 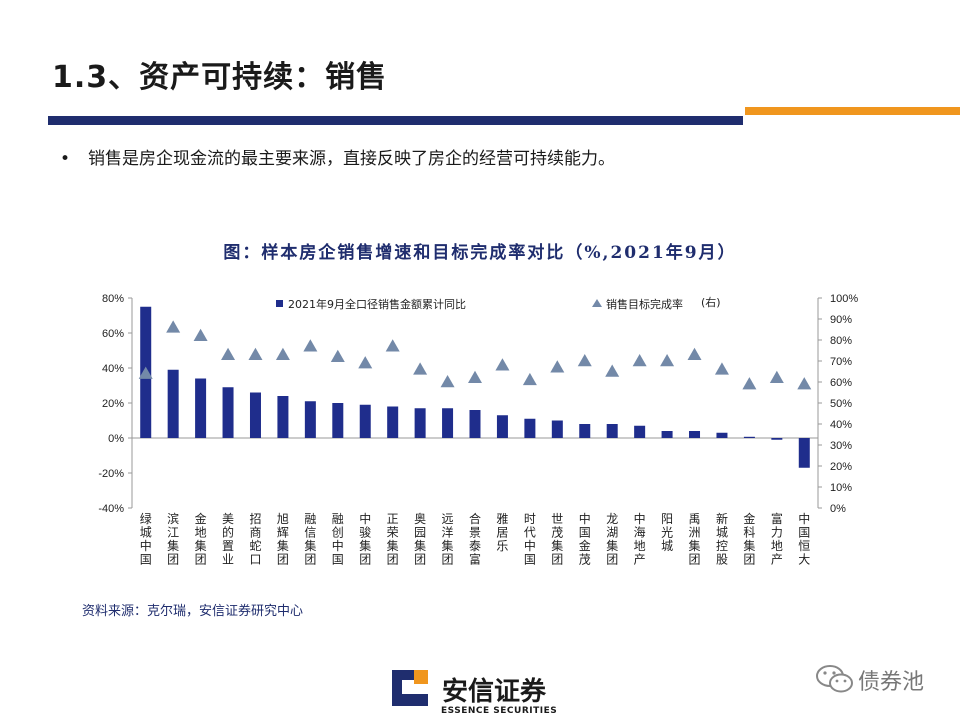 I want to click on bullet-text: 销售是房企现金流的最主要来源，直接反映了房企的经营可持续能力。, so click(x=352, y=159).